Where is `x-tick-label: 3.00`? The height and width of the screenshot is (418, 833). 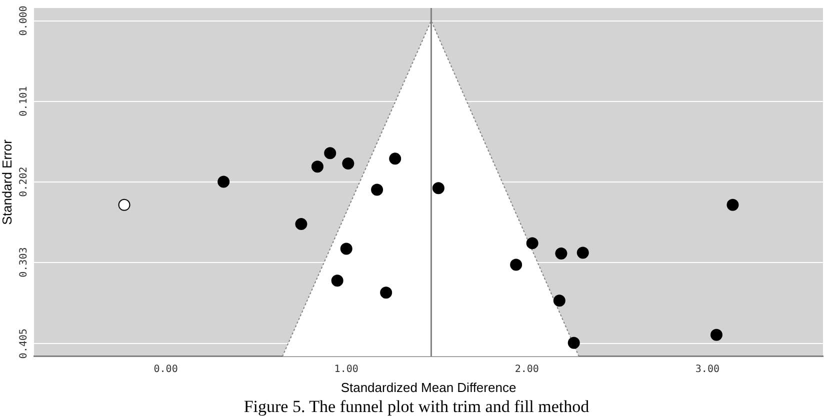 x-tick-label: 3.00 is located at coordinates (707, 369).